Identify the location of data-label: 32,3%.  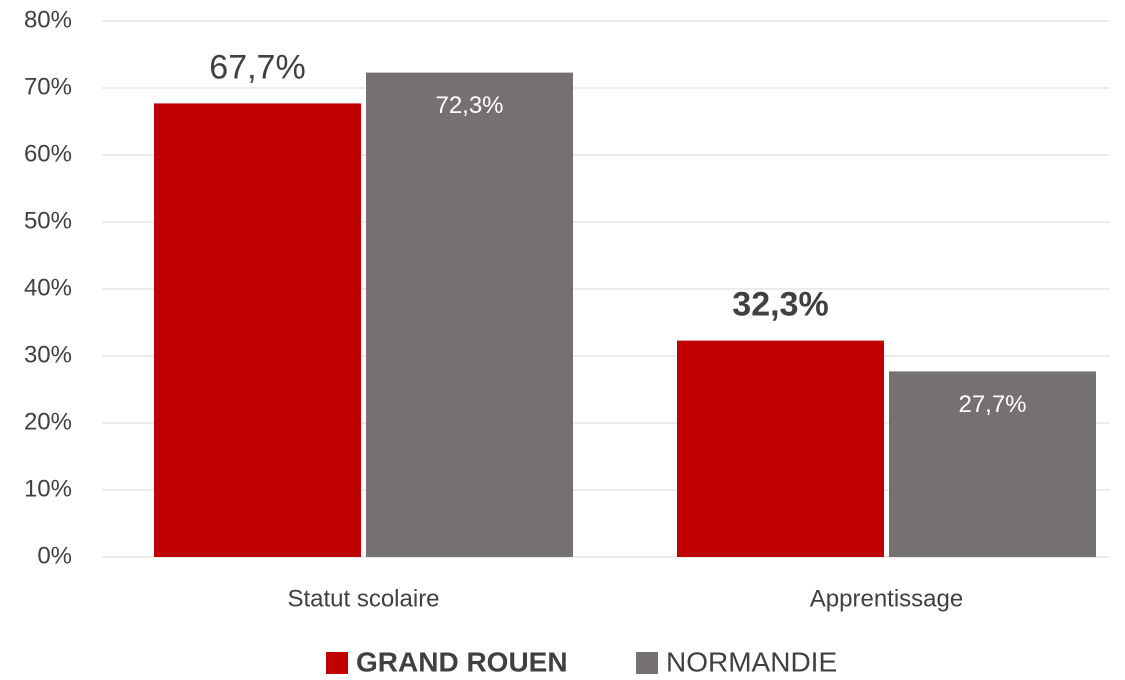
(780, 305).